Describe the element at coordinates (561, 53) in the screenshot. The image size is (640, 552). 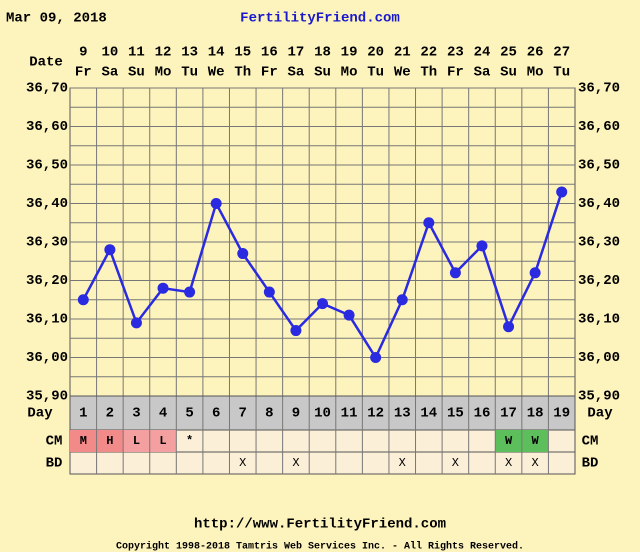
I see `date-label: 27` at that location.